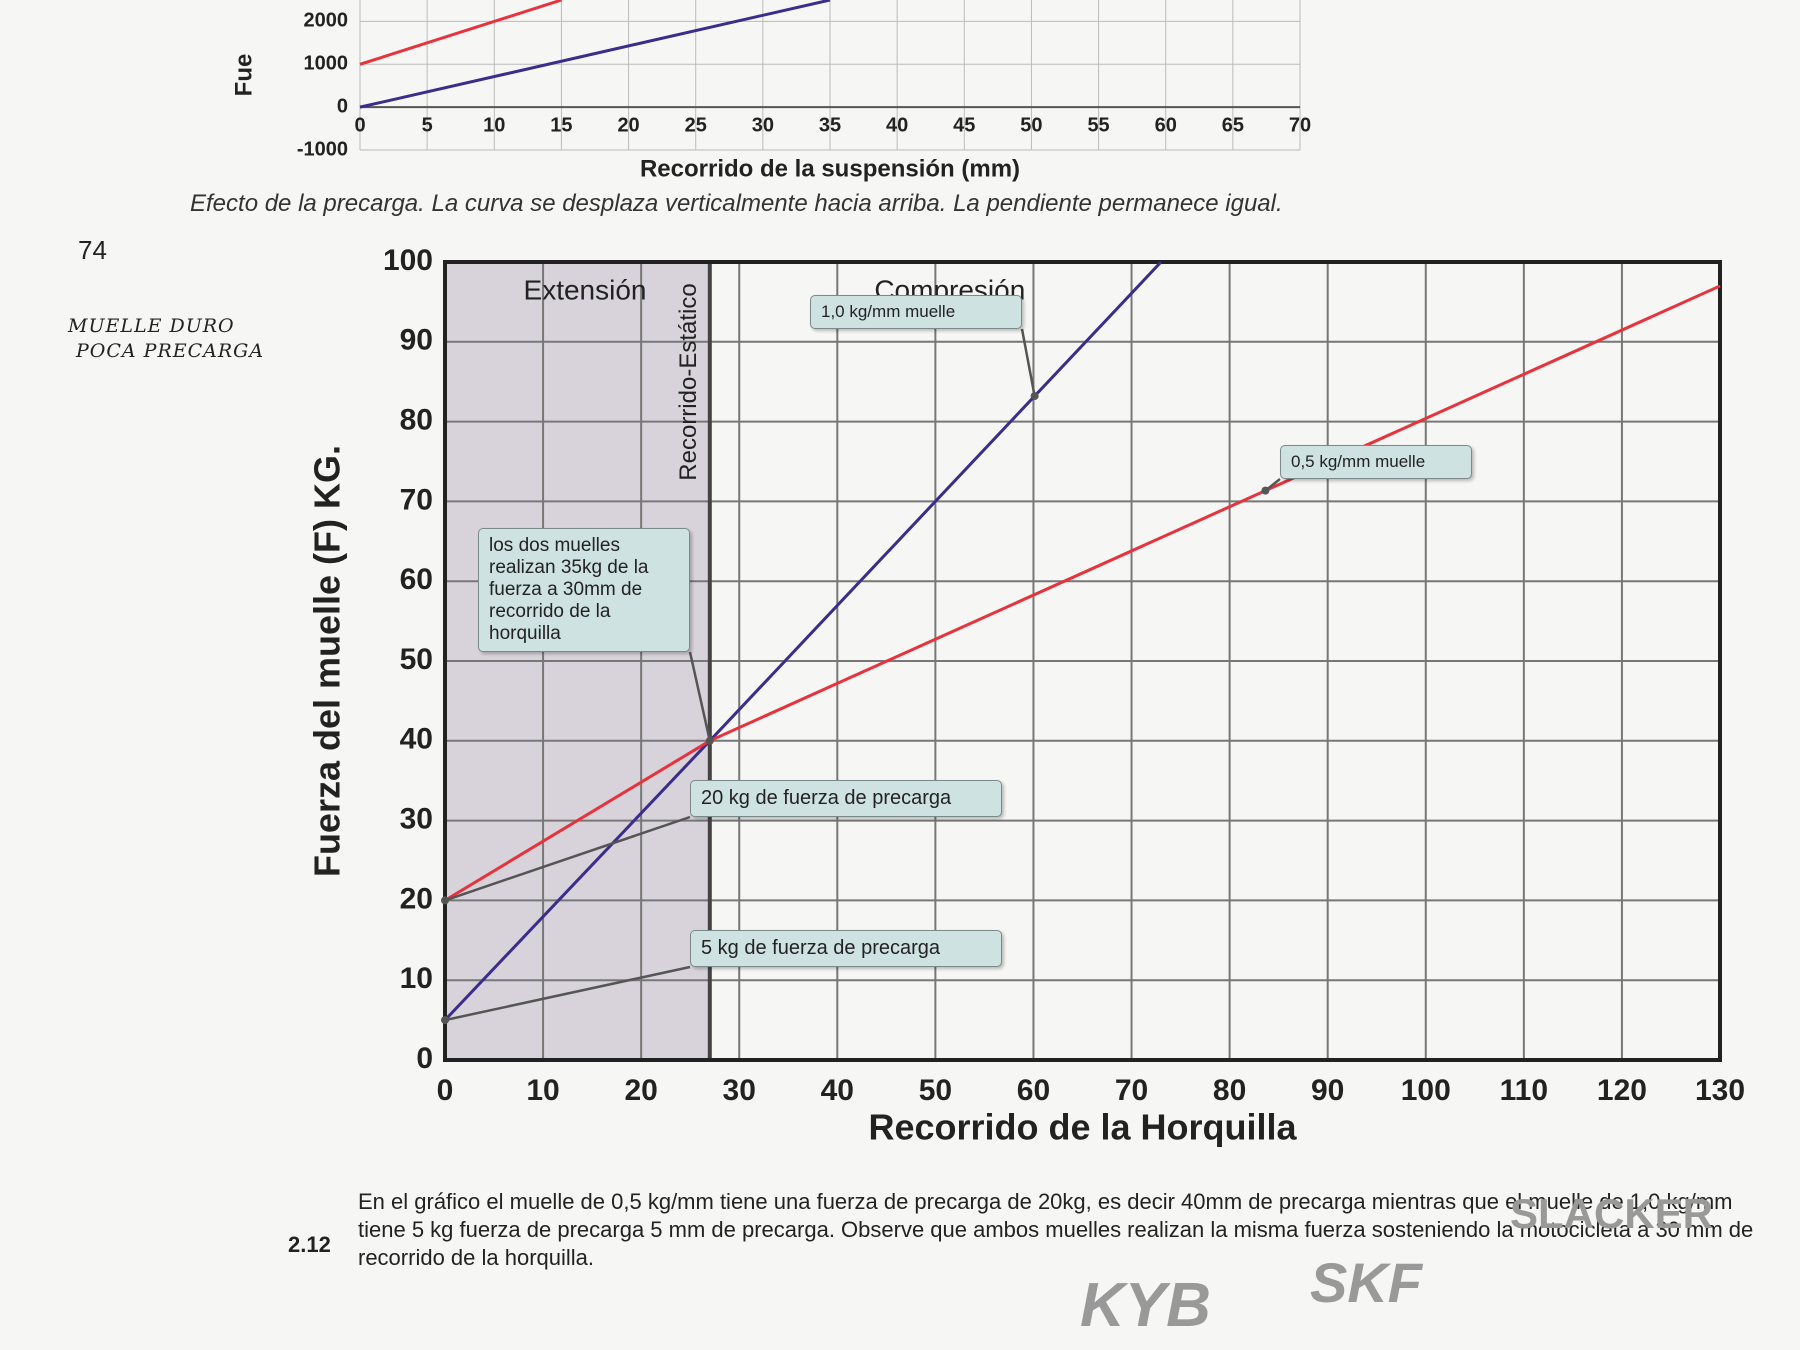 The width and height of the screenshot is (1800, 1350). What do you see at coordinates (416, 579) in the screenshot?
I see `y-tick-label: 60` at bounding box center [416, 579].